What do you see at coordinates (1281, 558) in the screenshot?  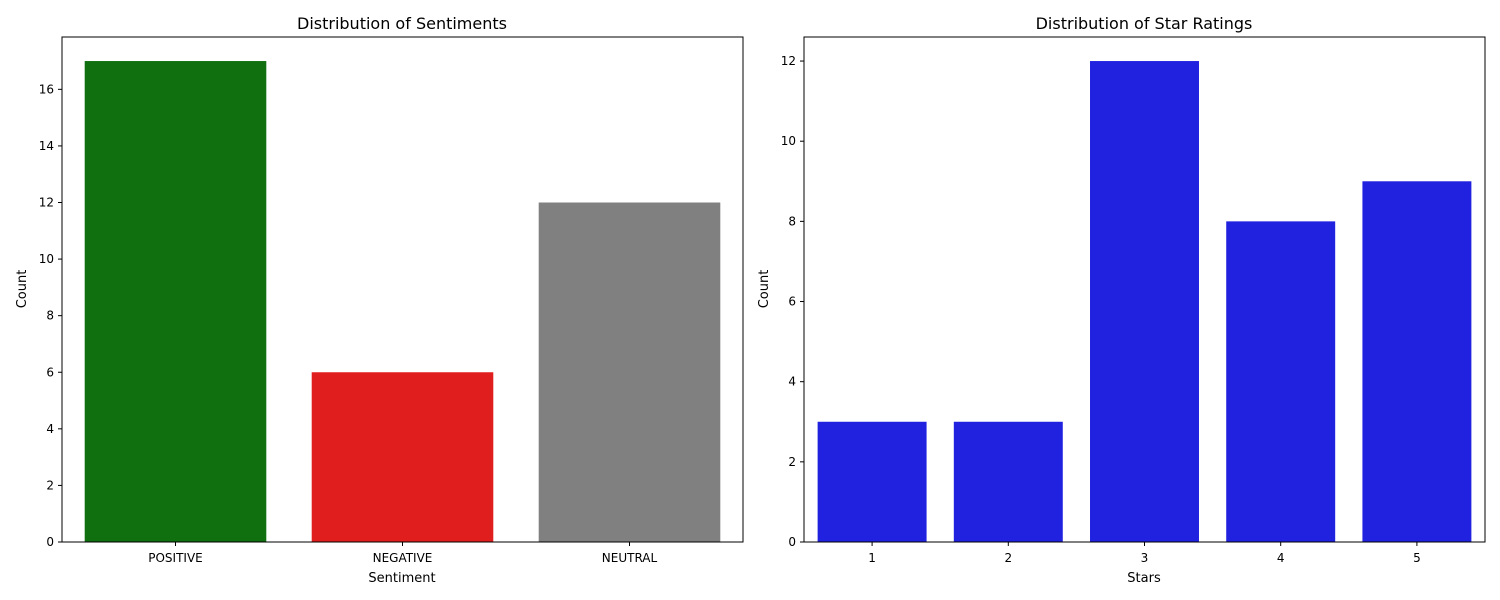 I see `x-tick-label: 4` at bounding box center [1281, 558].